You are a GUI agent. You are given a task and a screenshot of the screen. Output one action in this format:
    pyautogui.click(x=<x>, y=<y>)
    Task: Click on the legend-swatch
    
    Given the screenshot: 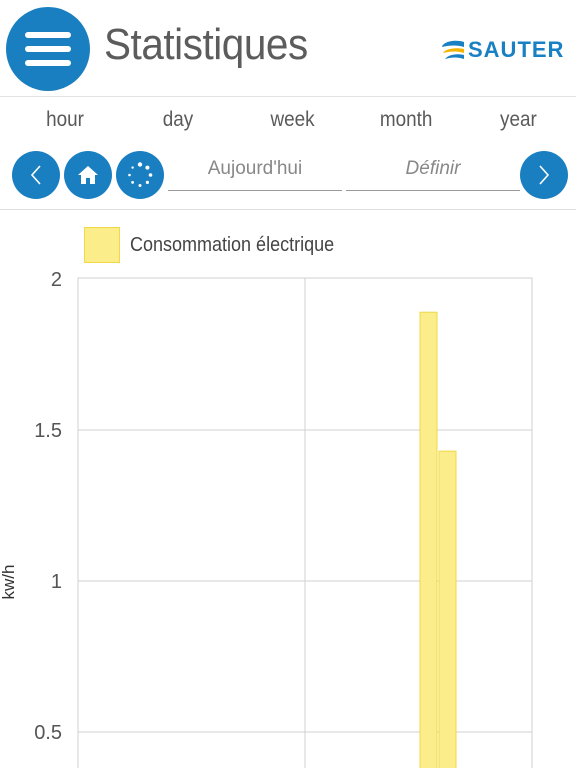 What is the action you would take?
    pyautogui.click(x=102, y=245)
    